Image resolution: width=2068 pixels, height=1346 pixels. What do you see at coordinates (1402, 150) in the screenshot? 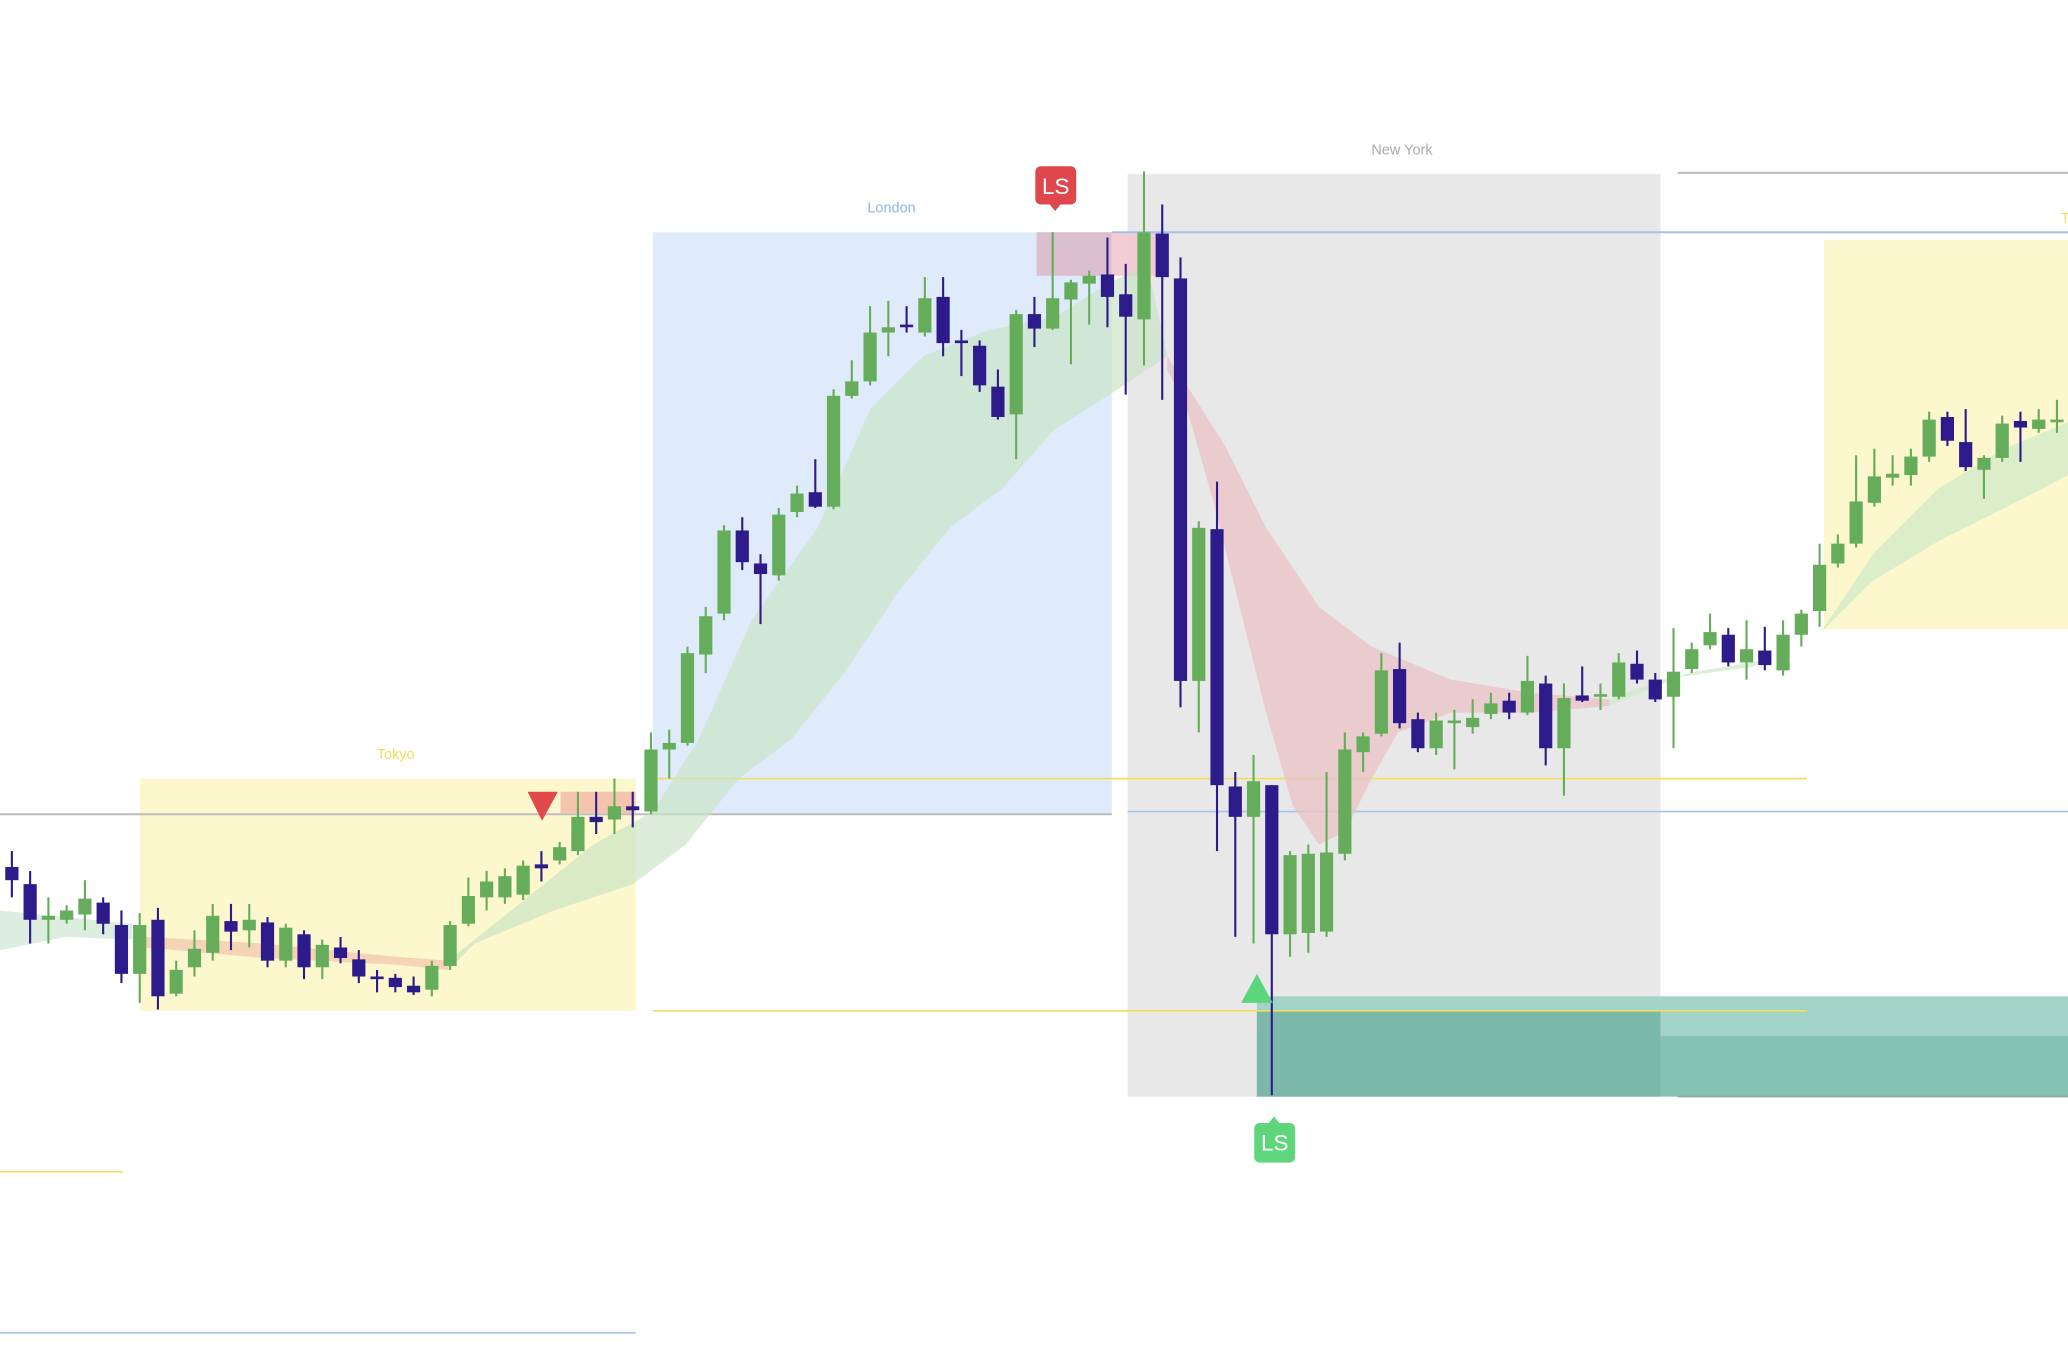
I see `new-york-session-label: New York` at bounding box center [1402, 150].